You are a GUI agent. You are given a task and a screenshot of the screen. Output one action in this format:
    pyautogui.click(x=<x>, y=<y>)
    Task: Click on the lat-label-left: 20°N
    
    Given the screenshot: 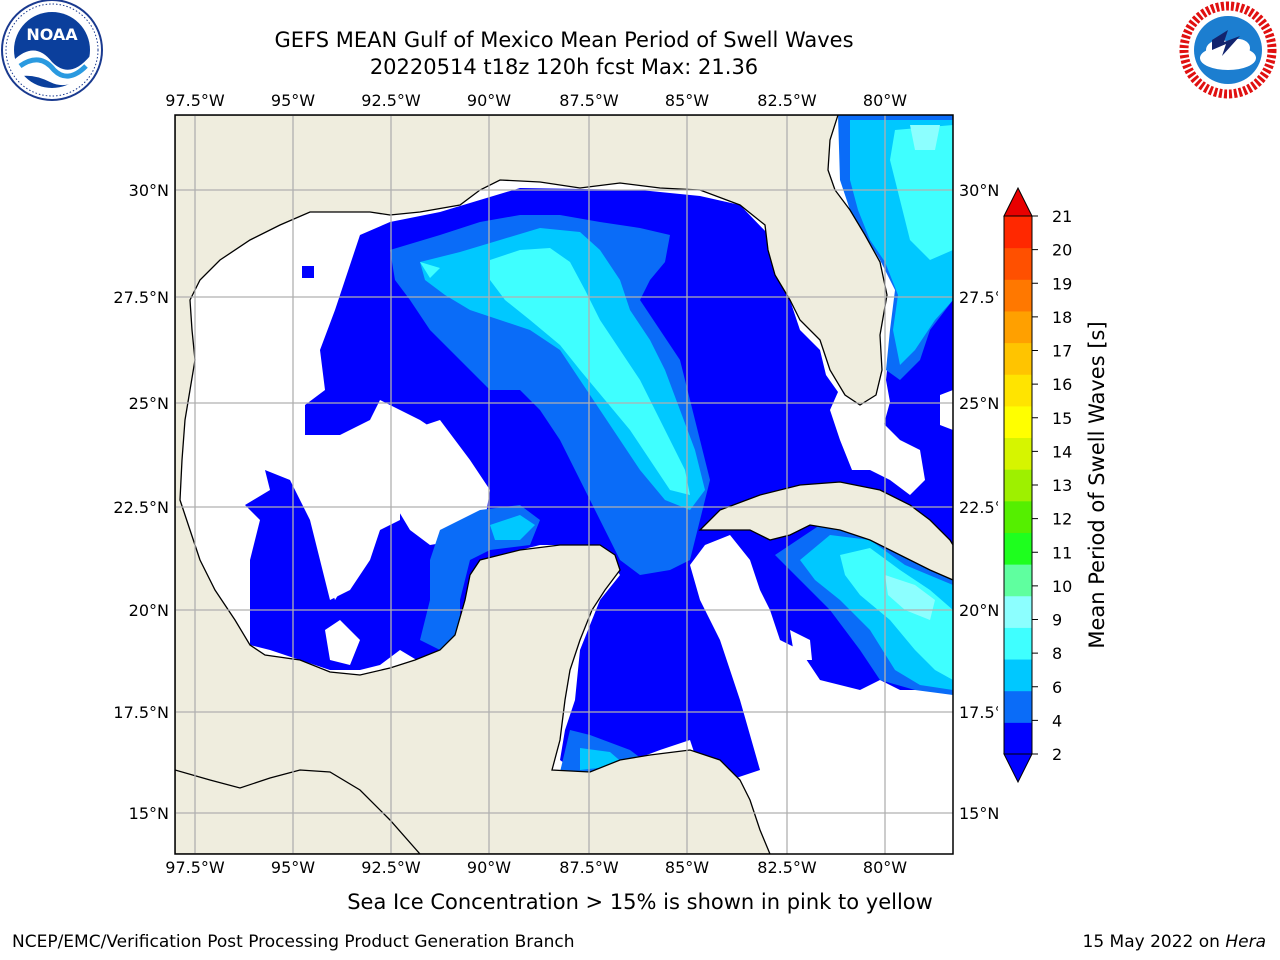 What is the action you would take?
    pyautogui.click(x=149, y=610)
    